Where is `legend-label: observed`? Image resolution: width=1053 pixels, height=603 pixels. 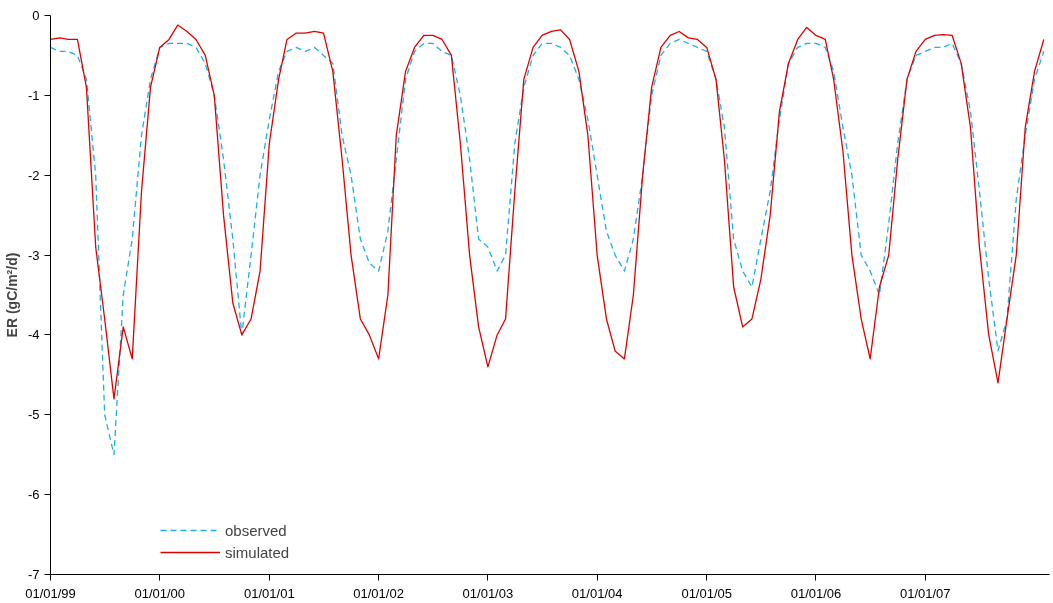 legend-label: observed is located at coordinates (256, 530).